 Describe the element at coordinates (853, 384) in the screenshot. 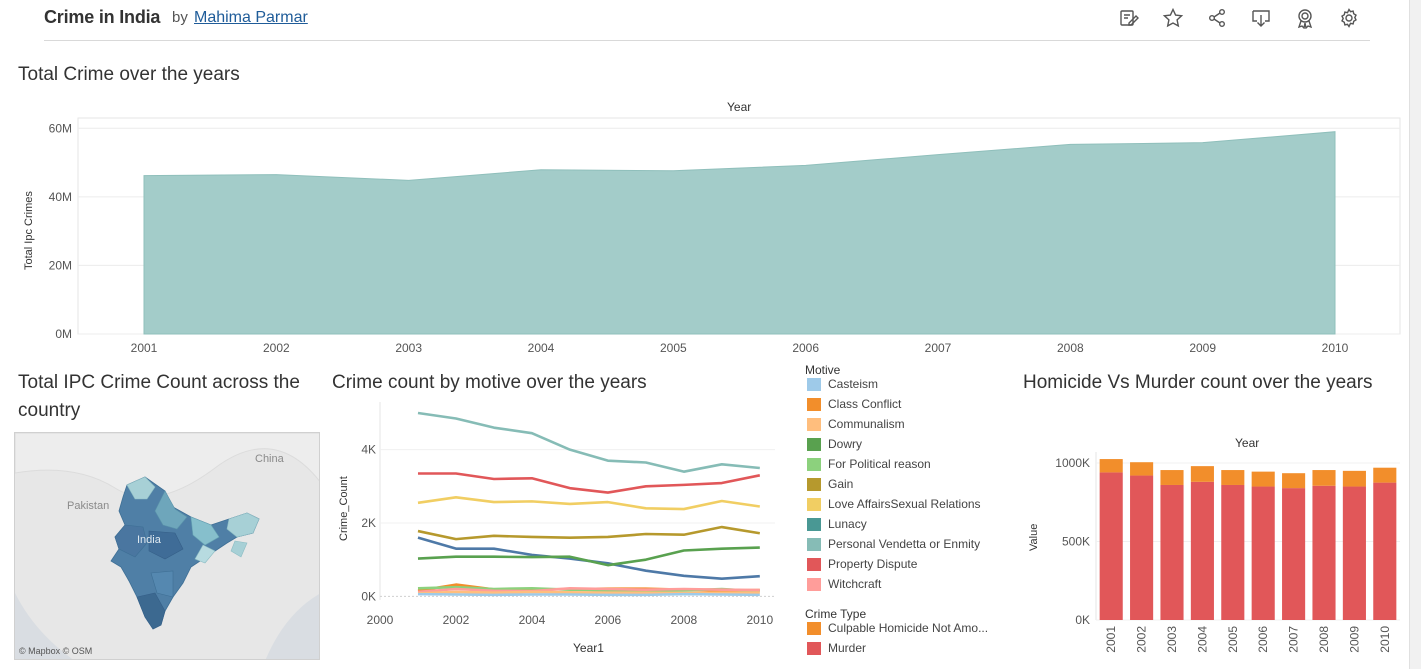

I see `legend-label: Casteism` at that location.